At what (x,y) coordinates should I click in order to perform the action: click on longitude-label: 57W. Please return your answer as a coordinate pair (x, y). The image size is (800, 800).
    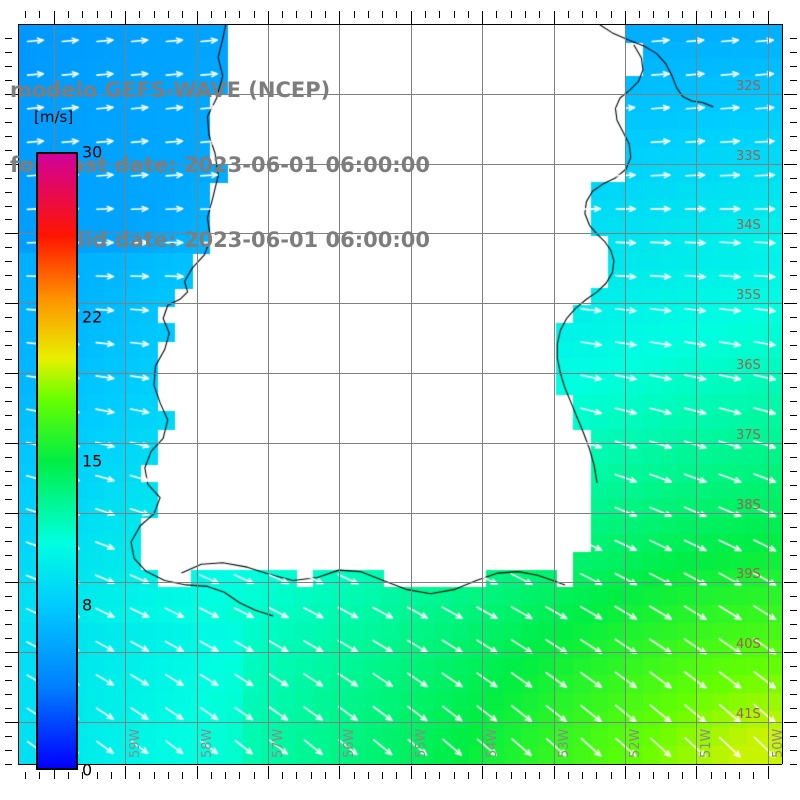
    Looking at the image, I should click on (278, 743).